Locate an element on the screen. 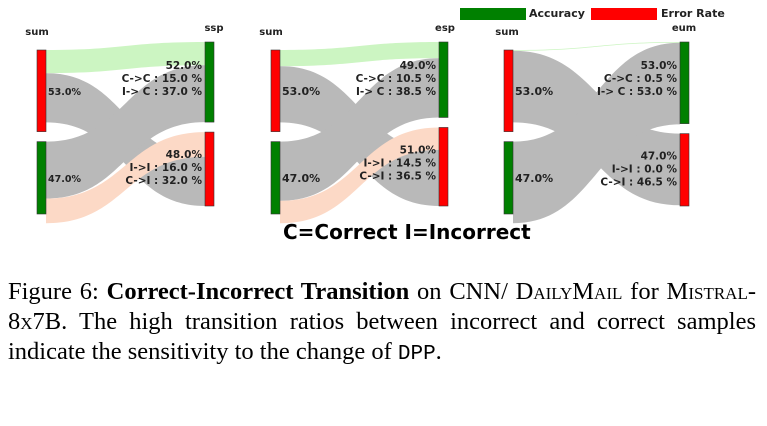 The width and height of the screenshot is (767, 426). caption-on: on is located at coordinates (429, 291).